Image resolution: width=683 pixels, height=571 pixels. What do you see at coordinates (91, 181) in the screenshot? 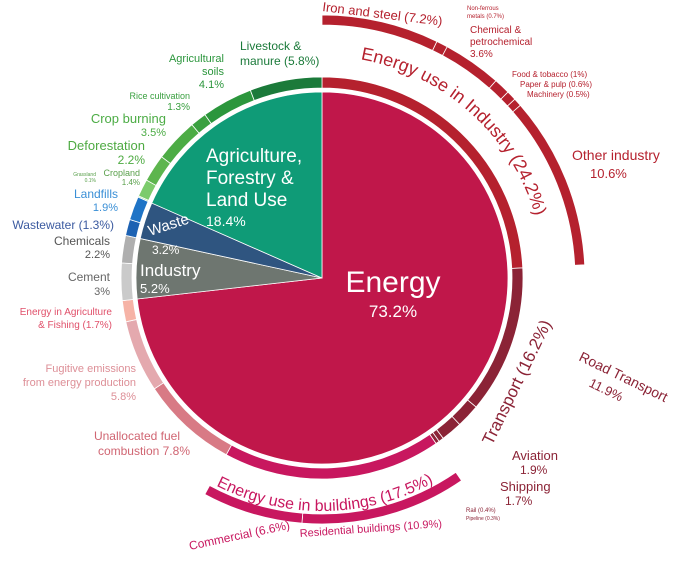
I see `label-grassland-2: 0.1%` at bounding box center [91, 181].